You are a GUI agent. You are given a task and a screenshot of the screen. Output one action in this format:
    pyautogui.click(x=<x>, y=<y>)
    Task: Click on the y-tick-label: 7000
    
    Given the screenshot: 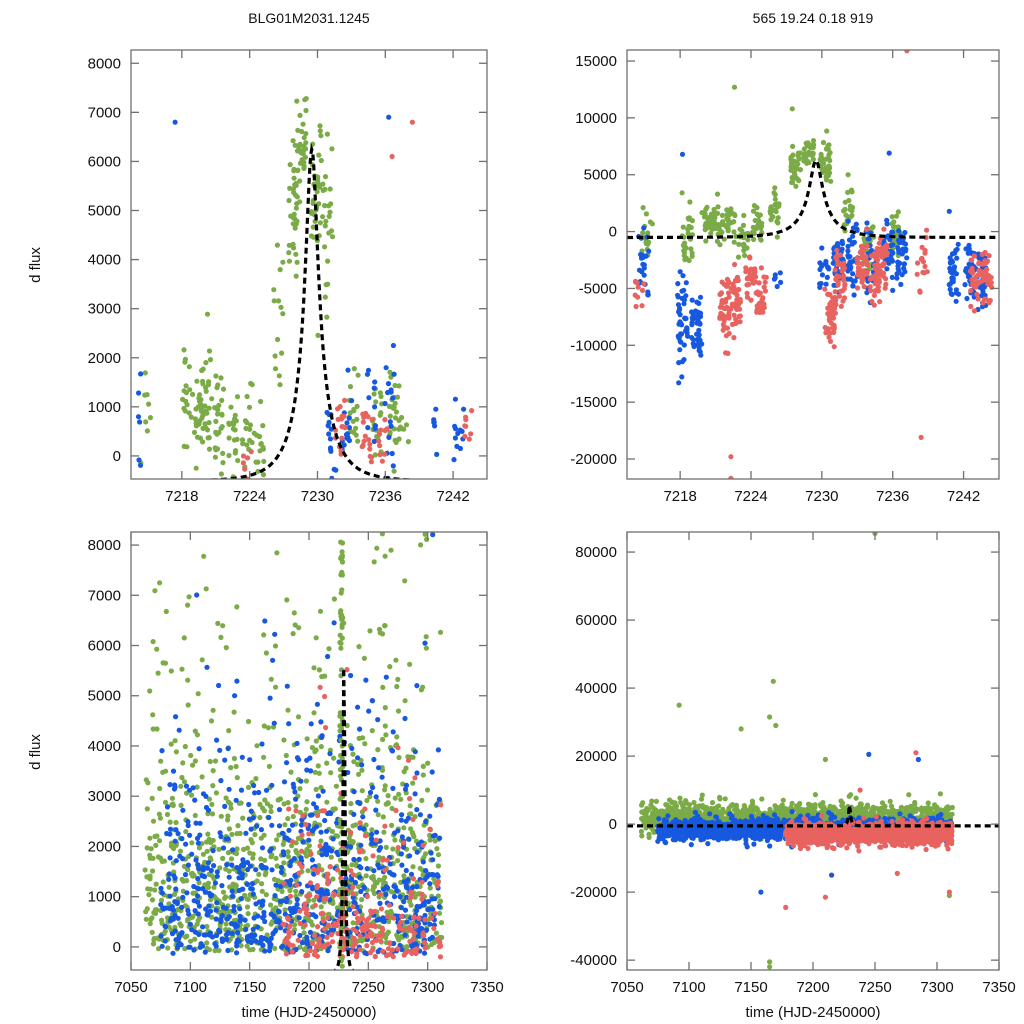 What is the action you would take?
    pyautogui.click(x=104, y=112)
    